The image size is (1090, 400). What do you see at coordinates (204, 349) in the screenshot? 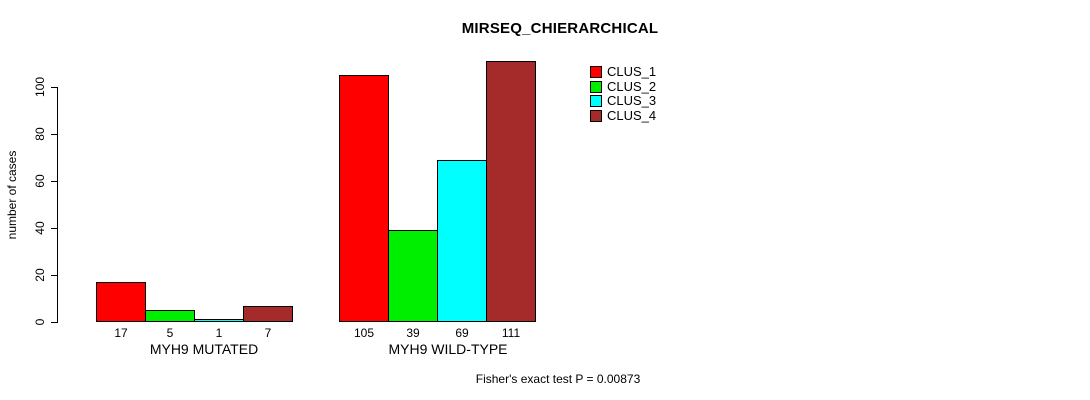
I see `category-label: MYH9 MUTATED` at bounding box center [204, 349].